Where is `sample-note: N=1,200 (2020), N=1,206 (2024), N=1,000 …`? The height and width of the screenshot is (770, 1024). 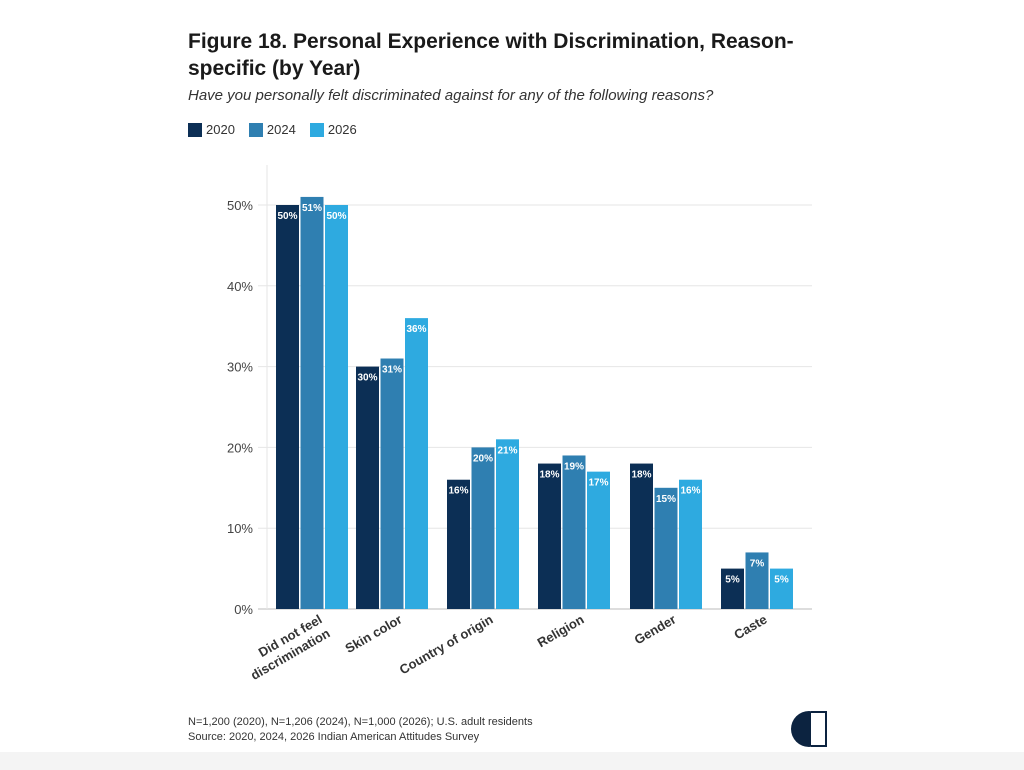
sample-note: N=1,200 (2020), N=1,206 (2024), N=1,000 … is located at coordinates (360, 722).